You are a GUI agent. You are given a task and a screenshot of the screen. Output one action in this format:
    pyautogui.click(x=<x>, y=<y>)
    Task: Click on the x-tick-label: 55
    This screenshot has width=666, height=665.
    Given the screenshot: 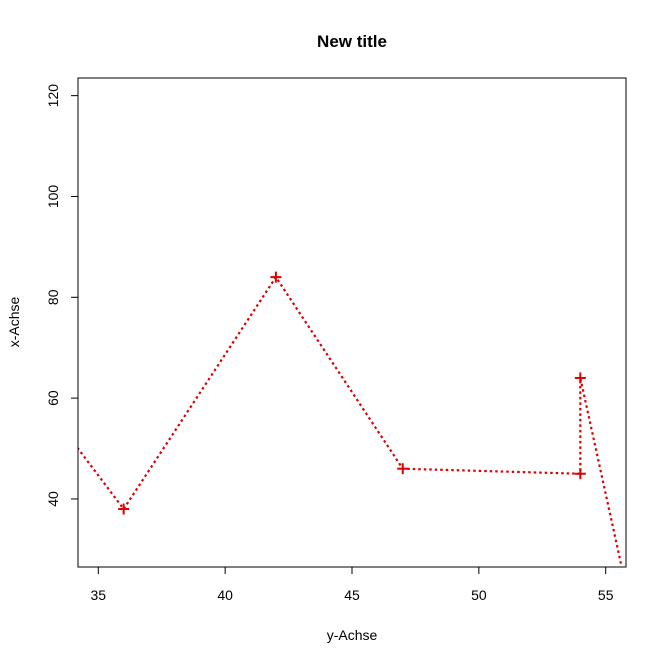 What is the action you would take?
    pyautogui.click(x=606, y=595)
    